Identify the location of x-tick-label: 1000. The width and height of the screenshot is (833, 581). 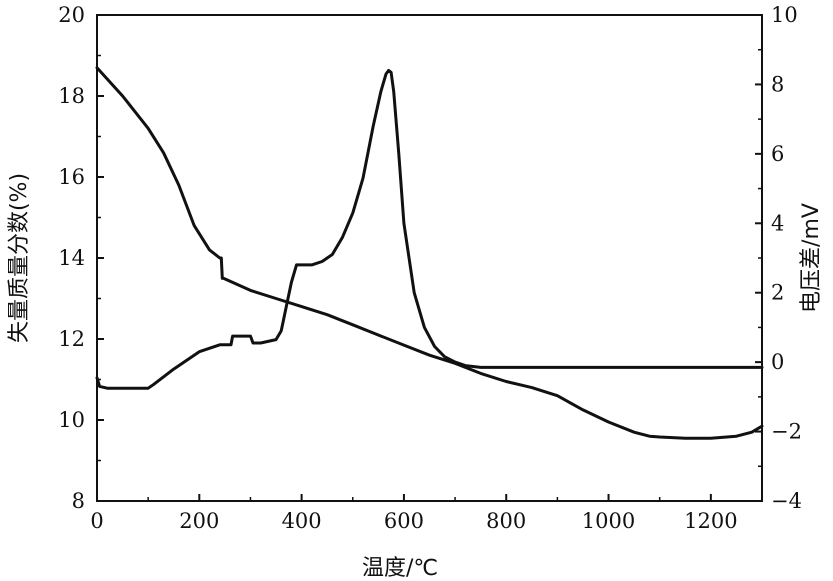
(608, 521).